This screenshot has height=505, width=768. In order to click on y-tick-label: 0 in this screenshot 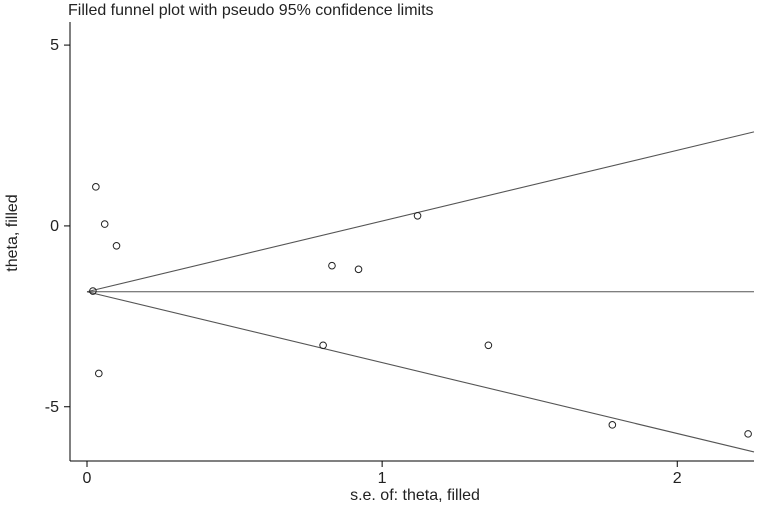, I will do `click(54, 226)`.